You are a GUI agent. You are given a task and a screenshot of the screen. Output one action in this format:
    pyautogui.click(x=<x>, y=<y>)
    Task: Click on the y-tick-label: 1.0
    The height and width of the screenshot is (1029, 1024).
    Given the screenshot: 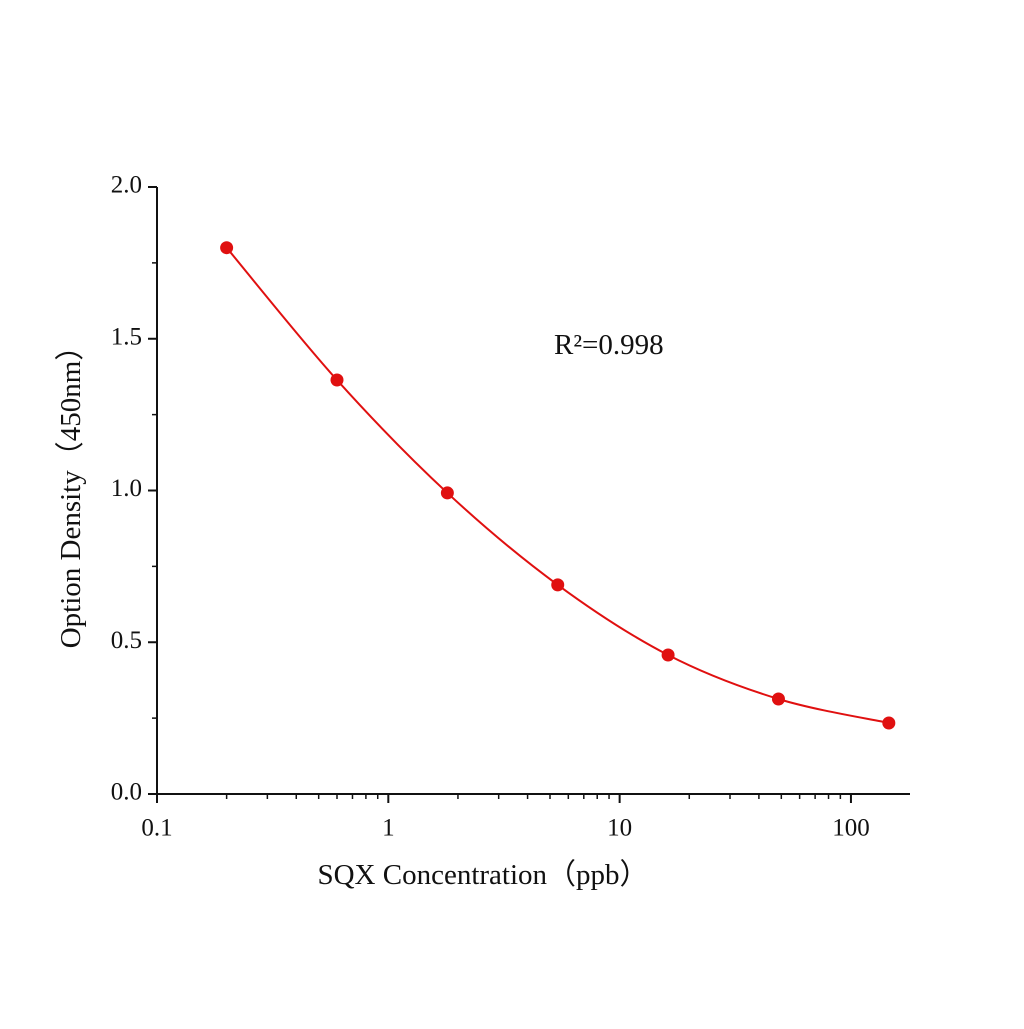 What is the action you would take?
    pyautogui.click(x=126, y=488)
    